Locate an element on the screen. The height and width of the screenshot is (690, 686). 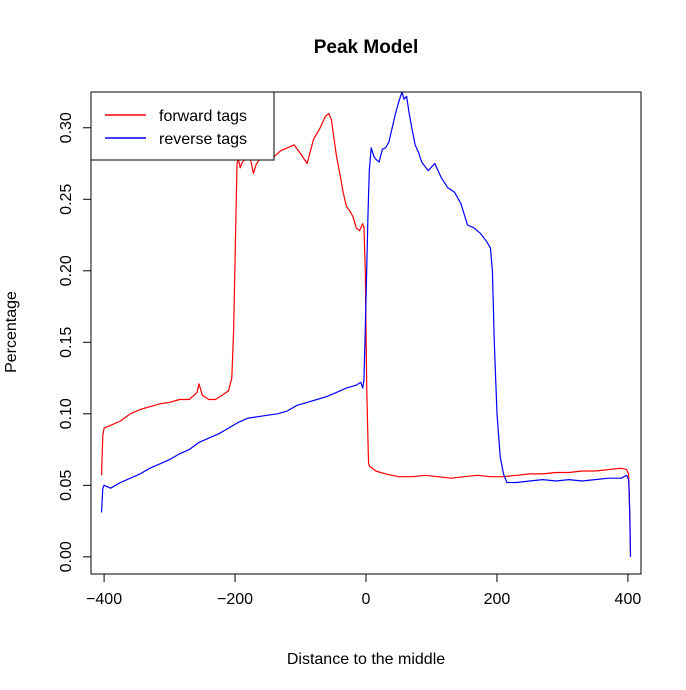
chart-title: Peak Model is located at coordinates (366, 47).